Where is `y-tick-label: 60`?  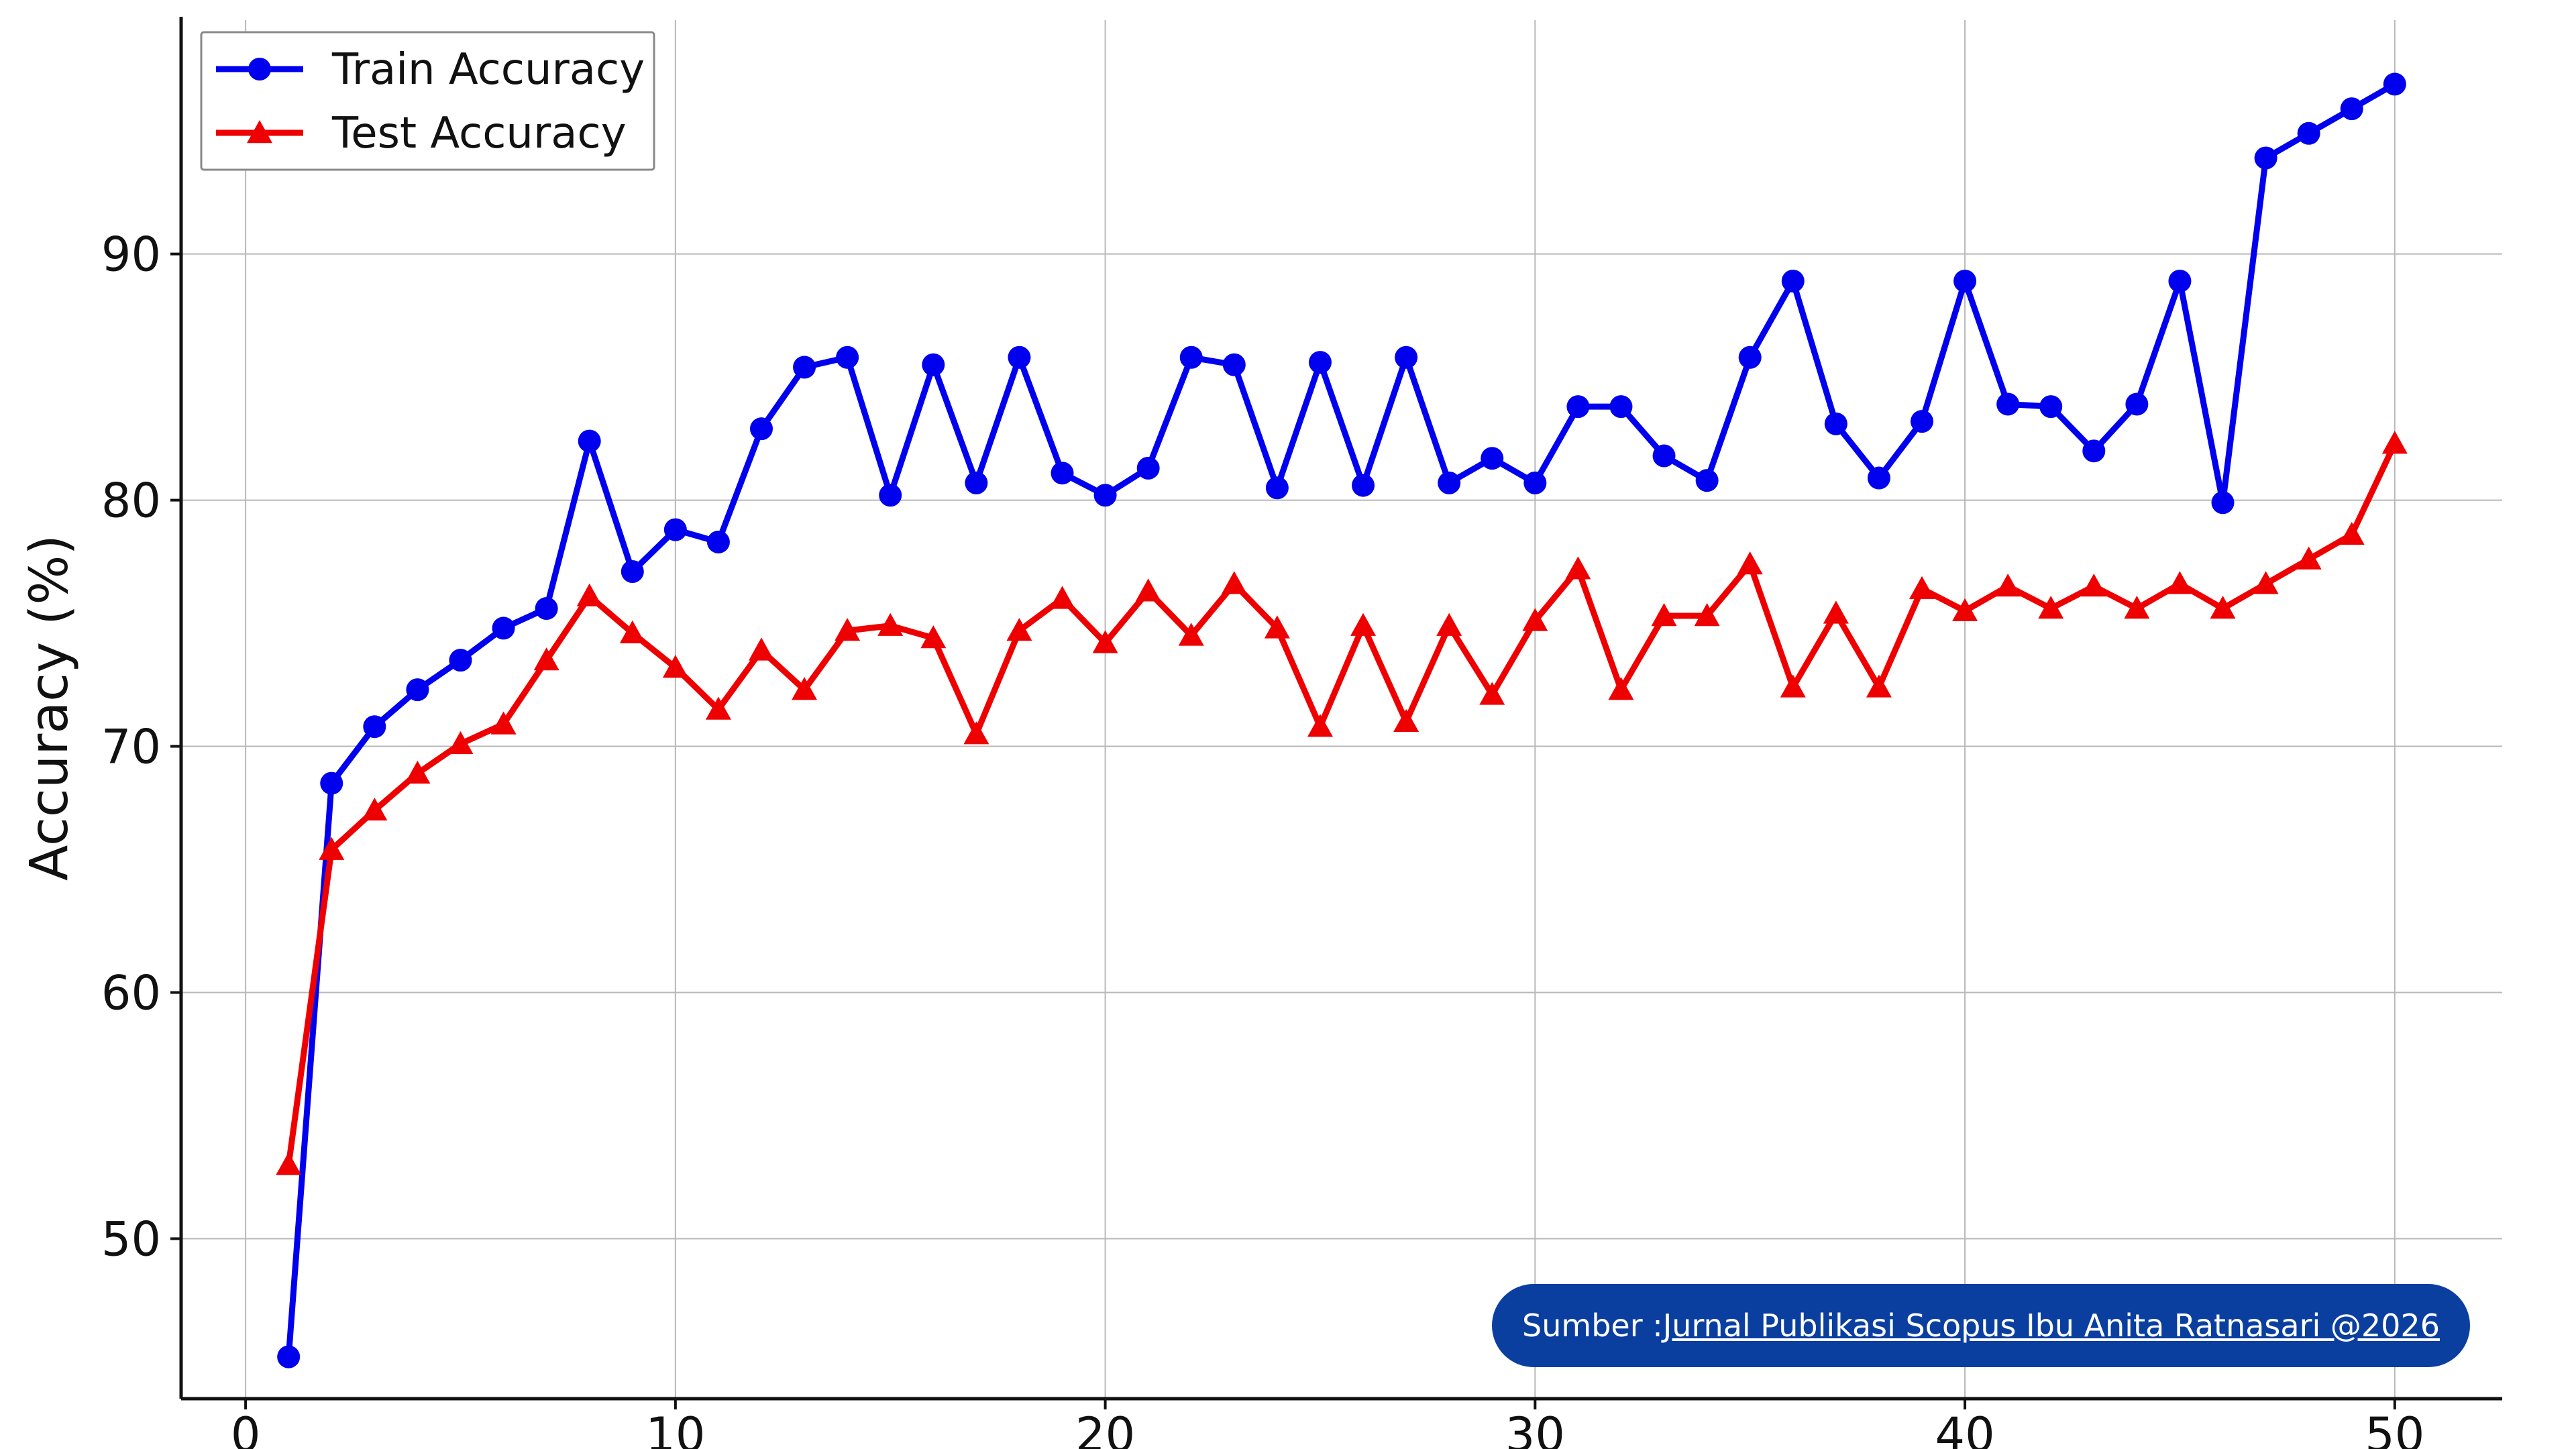 y-tick-label: 60 is located at coordinates (131, 993).